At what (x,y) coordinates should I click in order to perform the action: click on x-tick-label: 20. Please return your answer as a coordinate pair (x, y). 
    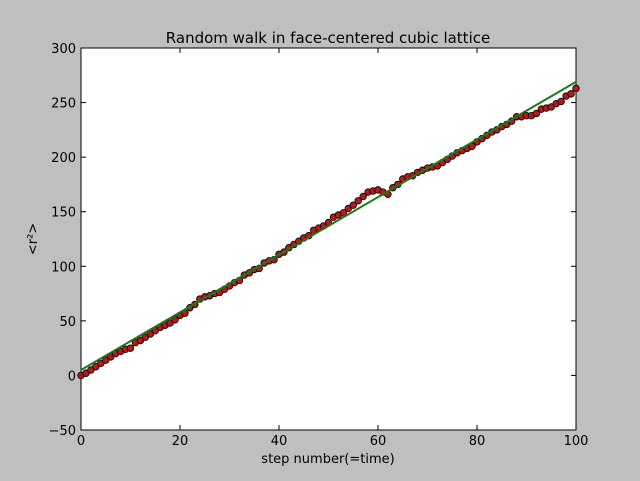
    Looking at the image, I should click on (180, 441).